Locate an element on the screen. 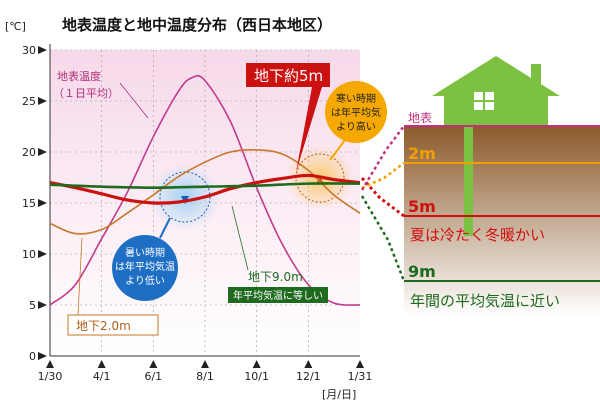 The height and width of the screenshot is (403, 600). y-unit-label: [℃] is located at coordinates (15, 26).